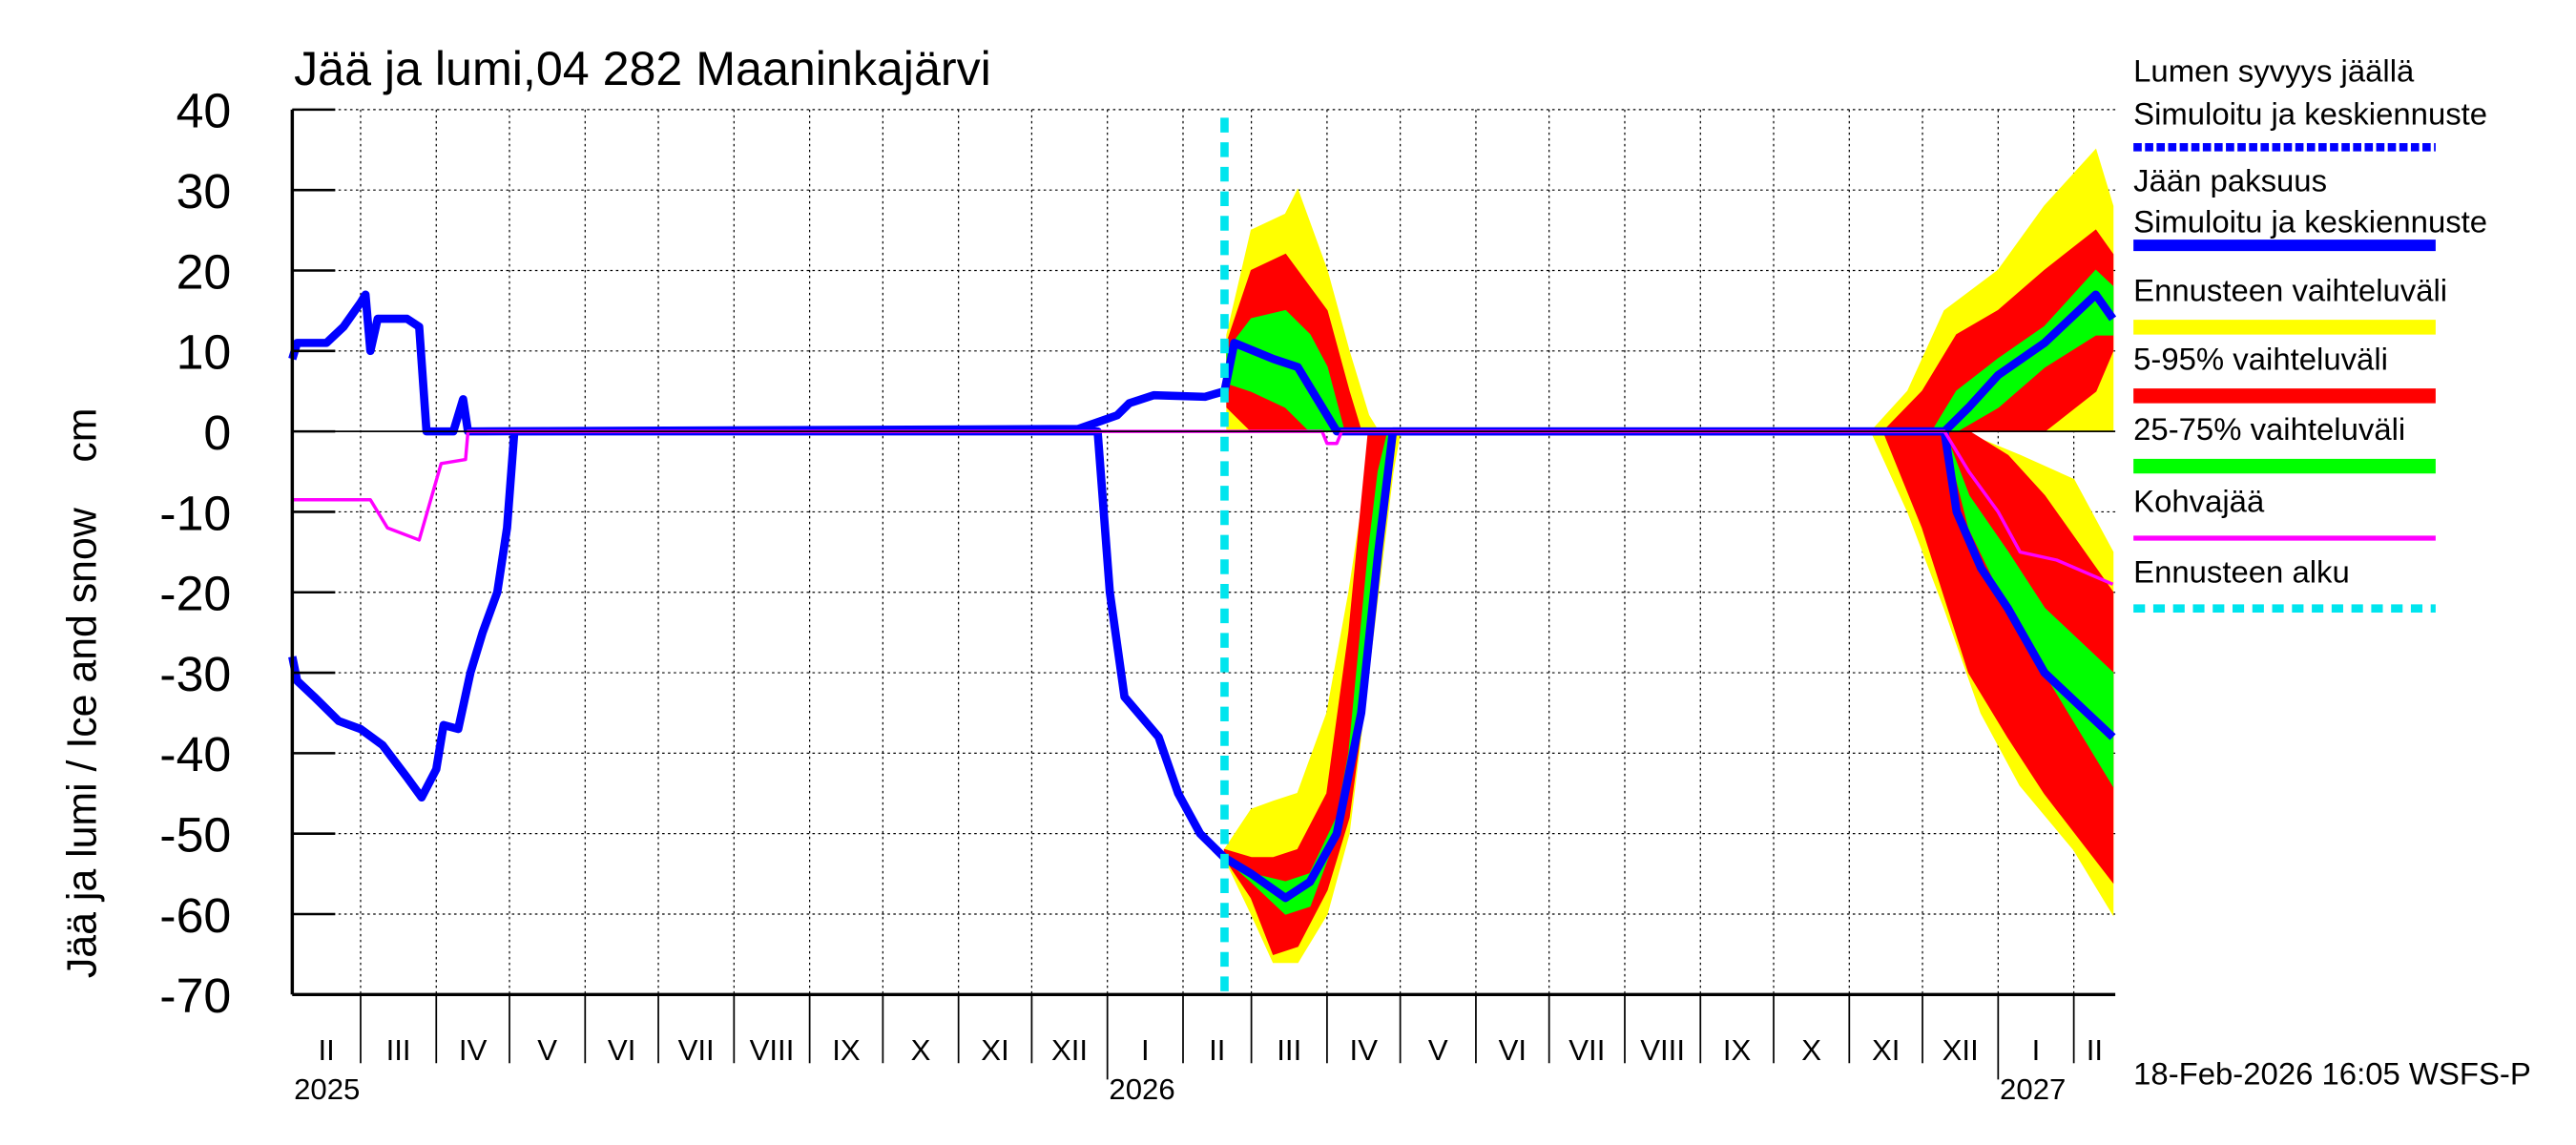 This screenshot has height=1145, width=2576. What do you see at coordinates (2033, 1089) in the screenshot?
I see `year-label: 2027` at bounding box center [2033, 1089].